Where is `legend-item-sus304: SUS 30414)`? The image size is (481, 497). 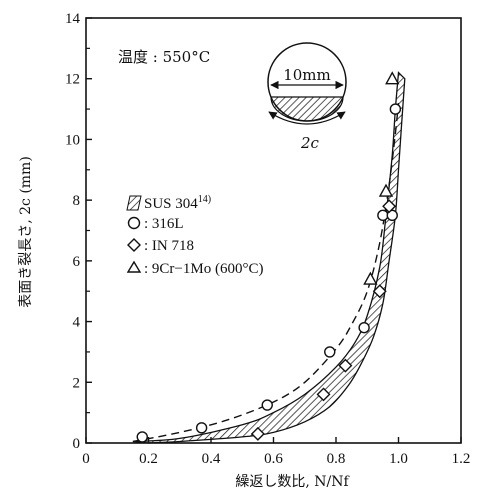
legend-item-sus304: SUS 30414) is located at coordinates (168, 203).